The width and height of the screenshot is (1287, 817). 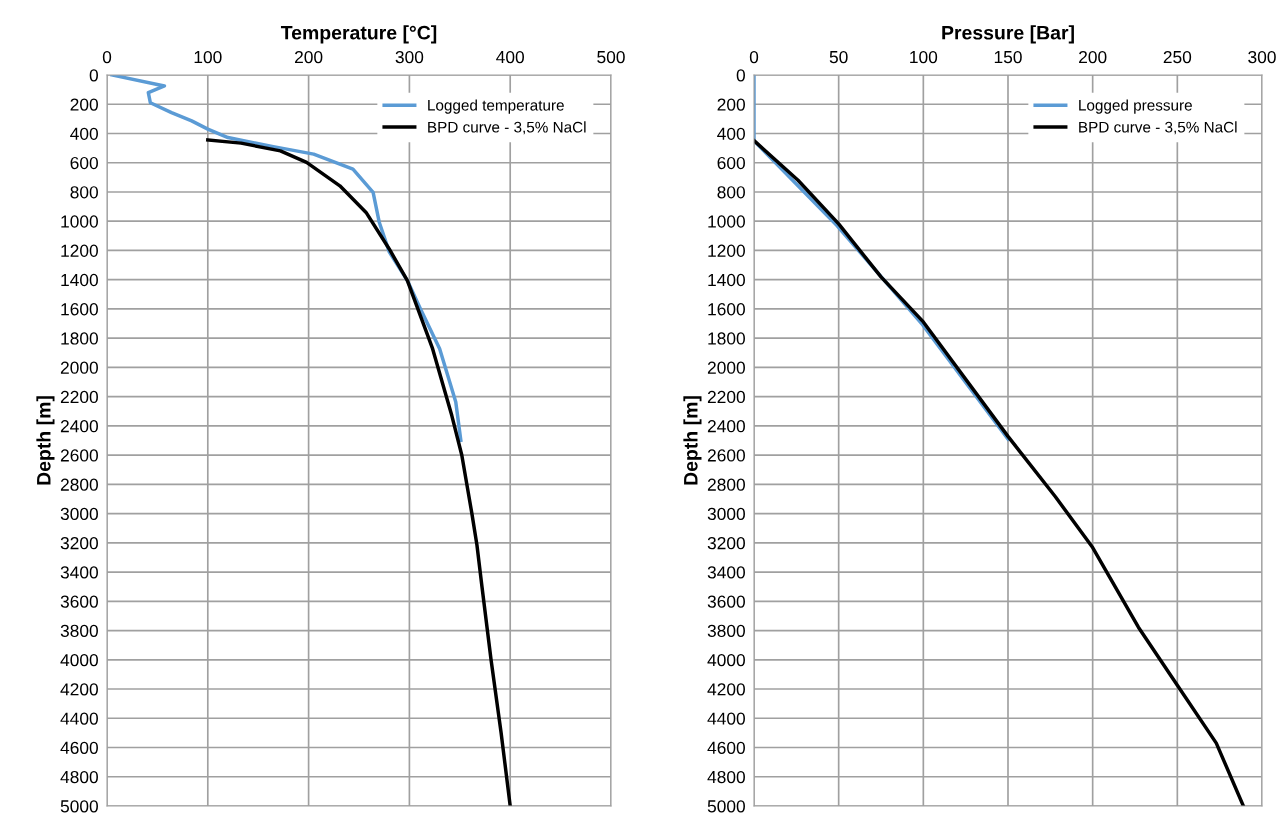 I want to click on x-tick-label: 250, so click(x=1177, y=57).